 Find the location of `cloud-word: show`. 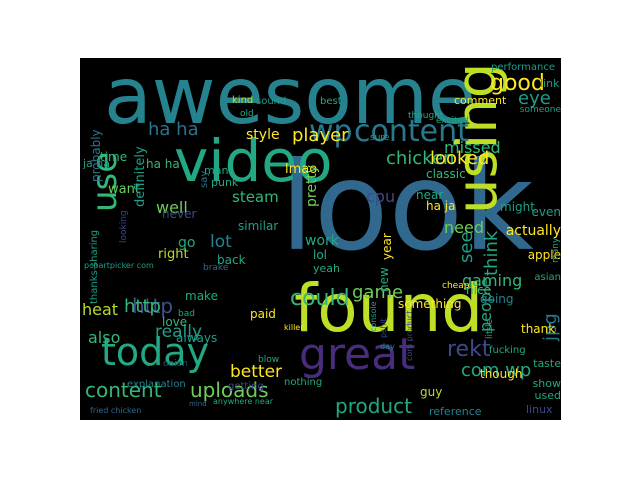

cloud-word: show is located at coordinates (546, 383).